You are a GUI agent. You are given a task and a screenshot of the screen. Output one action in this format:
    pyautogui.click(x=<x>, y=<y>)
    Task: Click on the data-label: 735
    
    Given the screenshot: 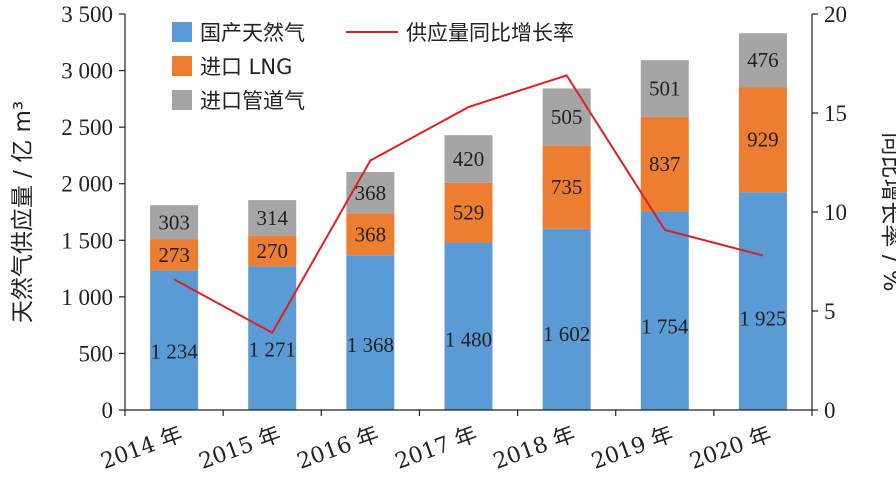 What is the action you would take?
    pyautogui.click(x=567, y=187)
    